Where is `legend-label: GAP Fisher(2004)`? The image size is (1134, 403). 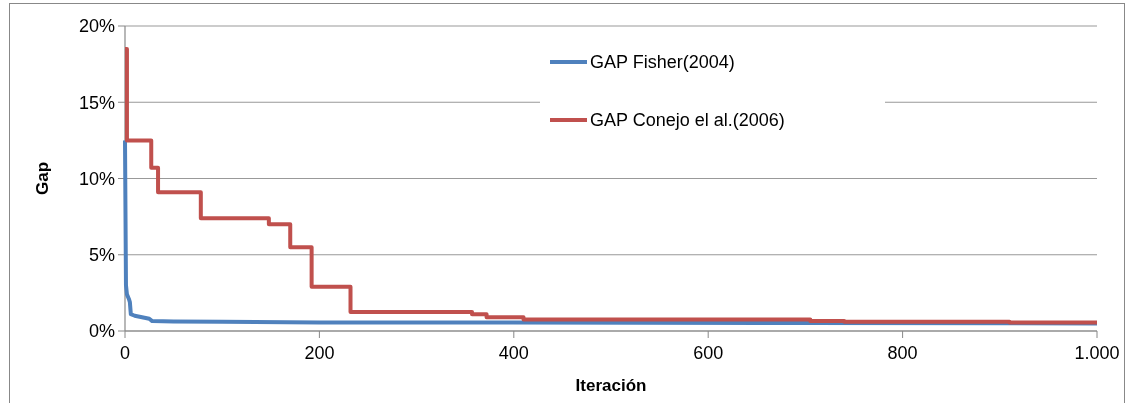
legend-label: GAP Fisher(2004) is located at coordinates (662, 62).